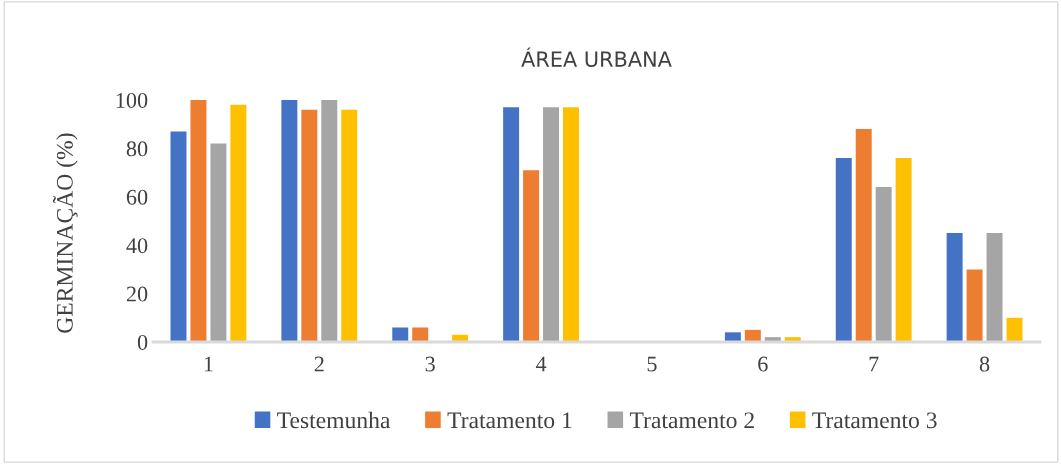 This screenshot has width=1062, height=464. Describe the element at coordinates (596, 57) in the screenshot. I see `chart-title: ÁREA URBANA` at that location.